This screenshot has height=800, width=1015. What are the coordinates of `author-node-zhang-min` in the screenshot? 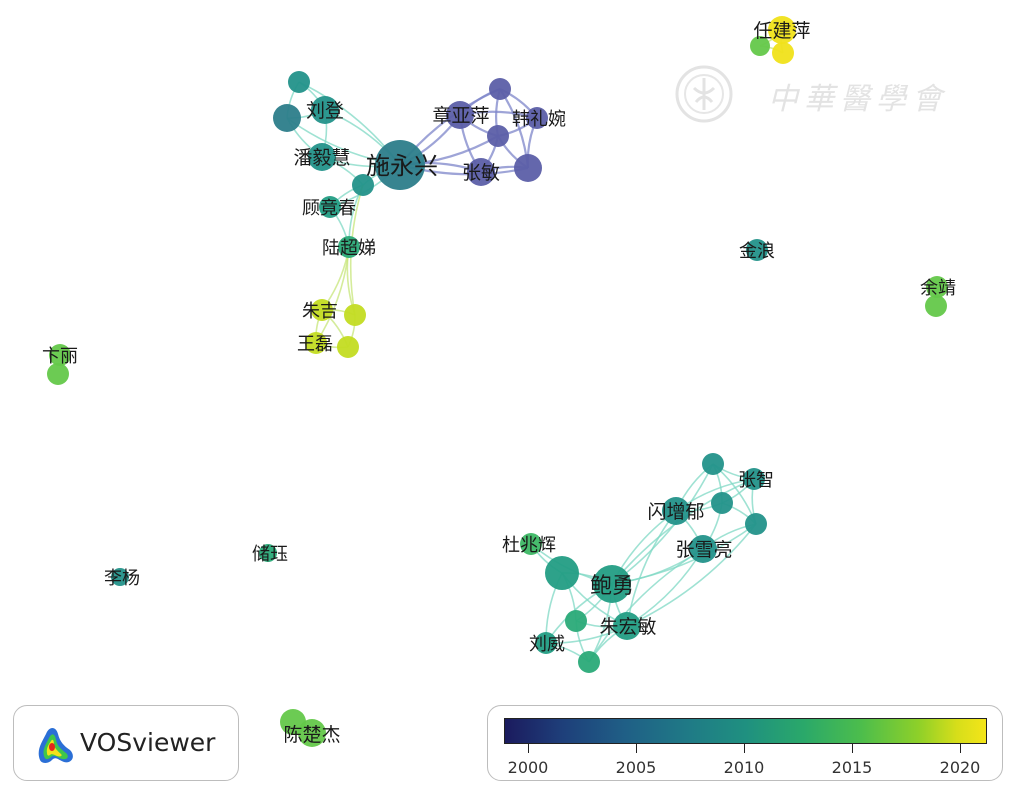 It's located at (481, 172).